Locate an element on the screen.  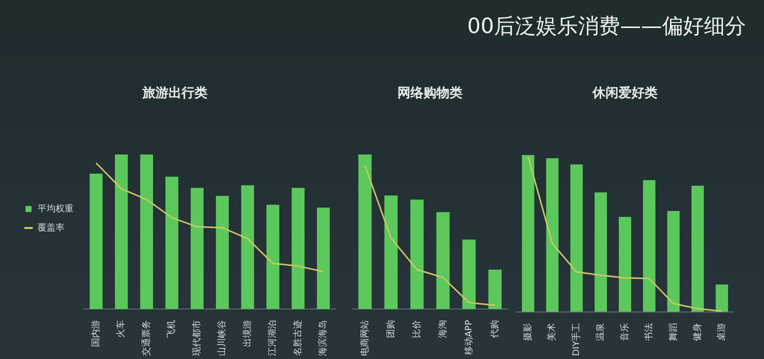
text: 00后泛娱乐消费——偏好细分 is located at coordinates (606, 26).